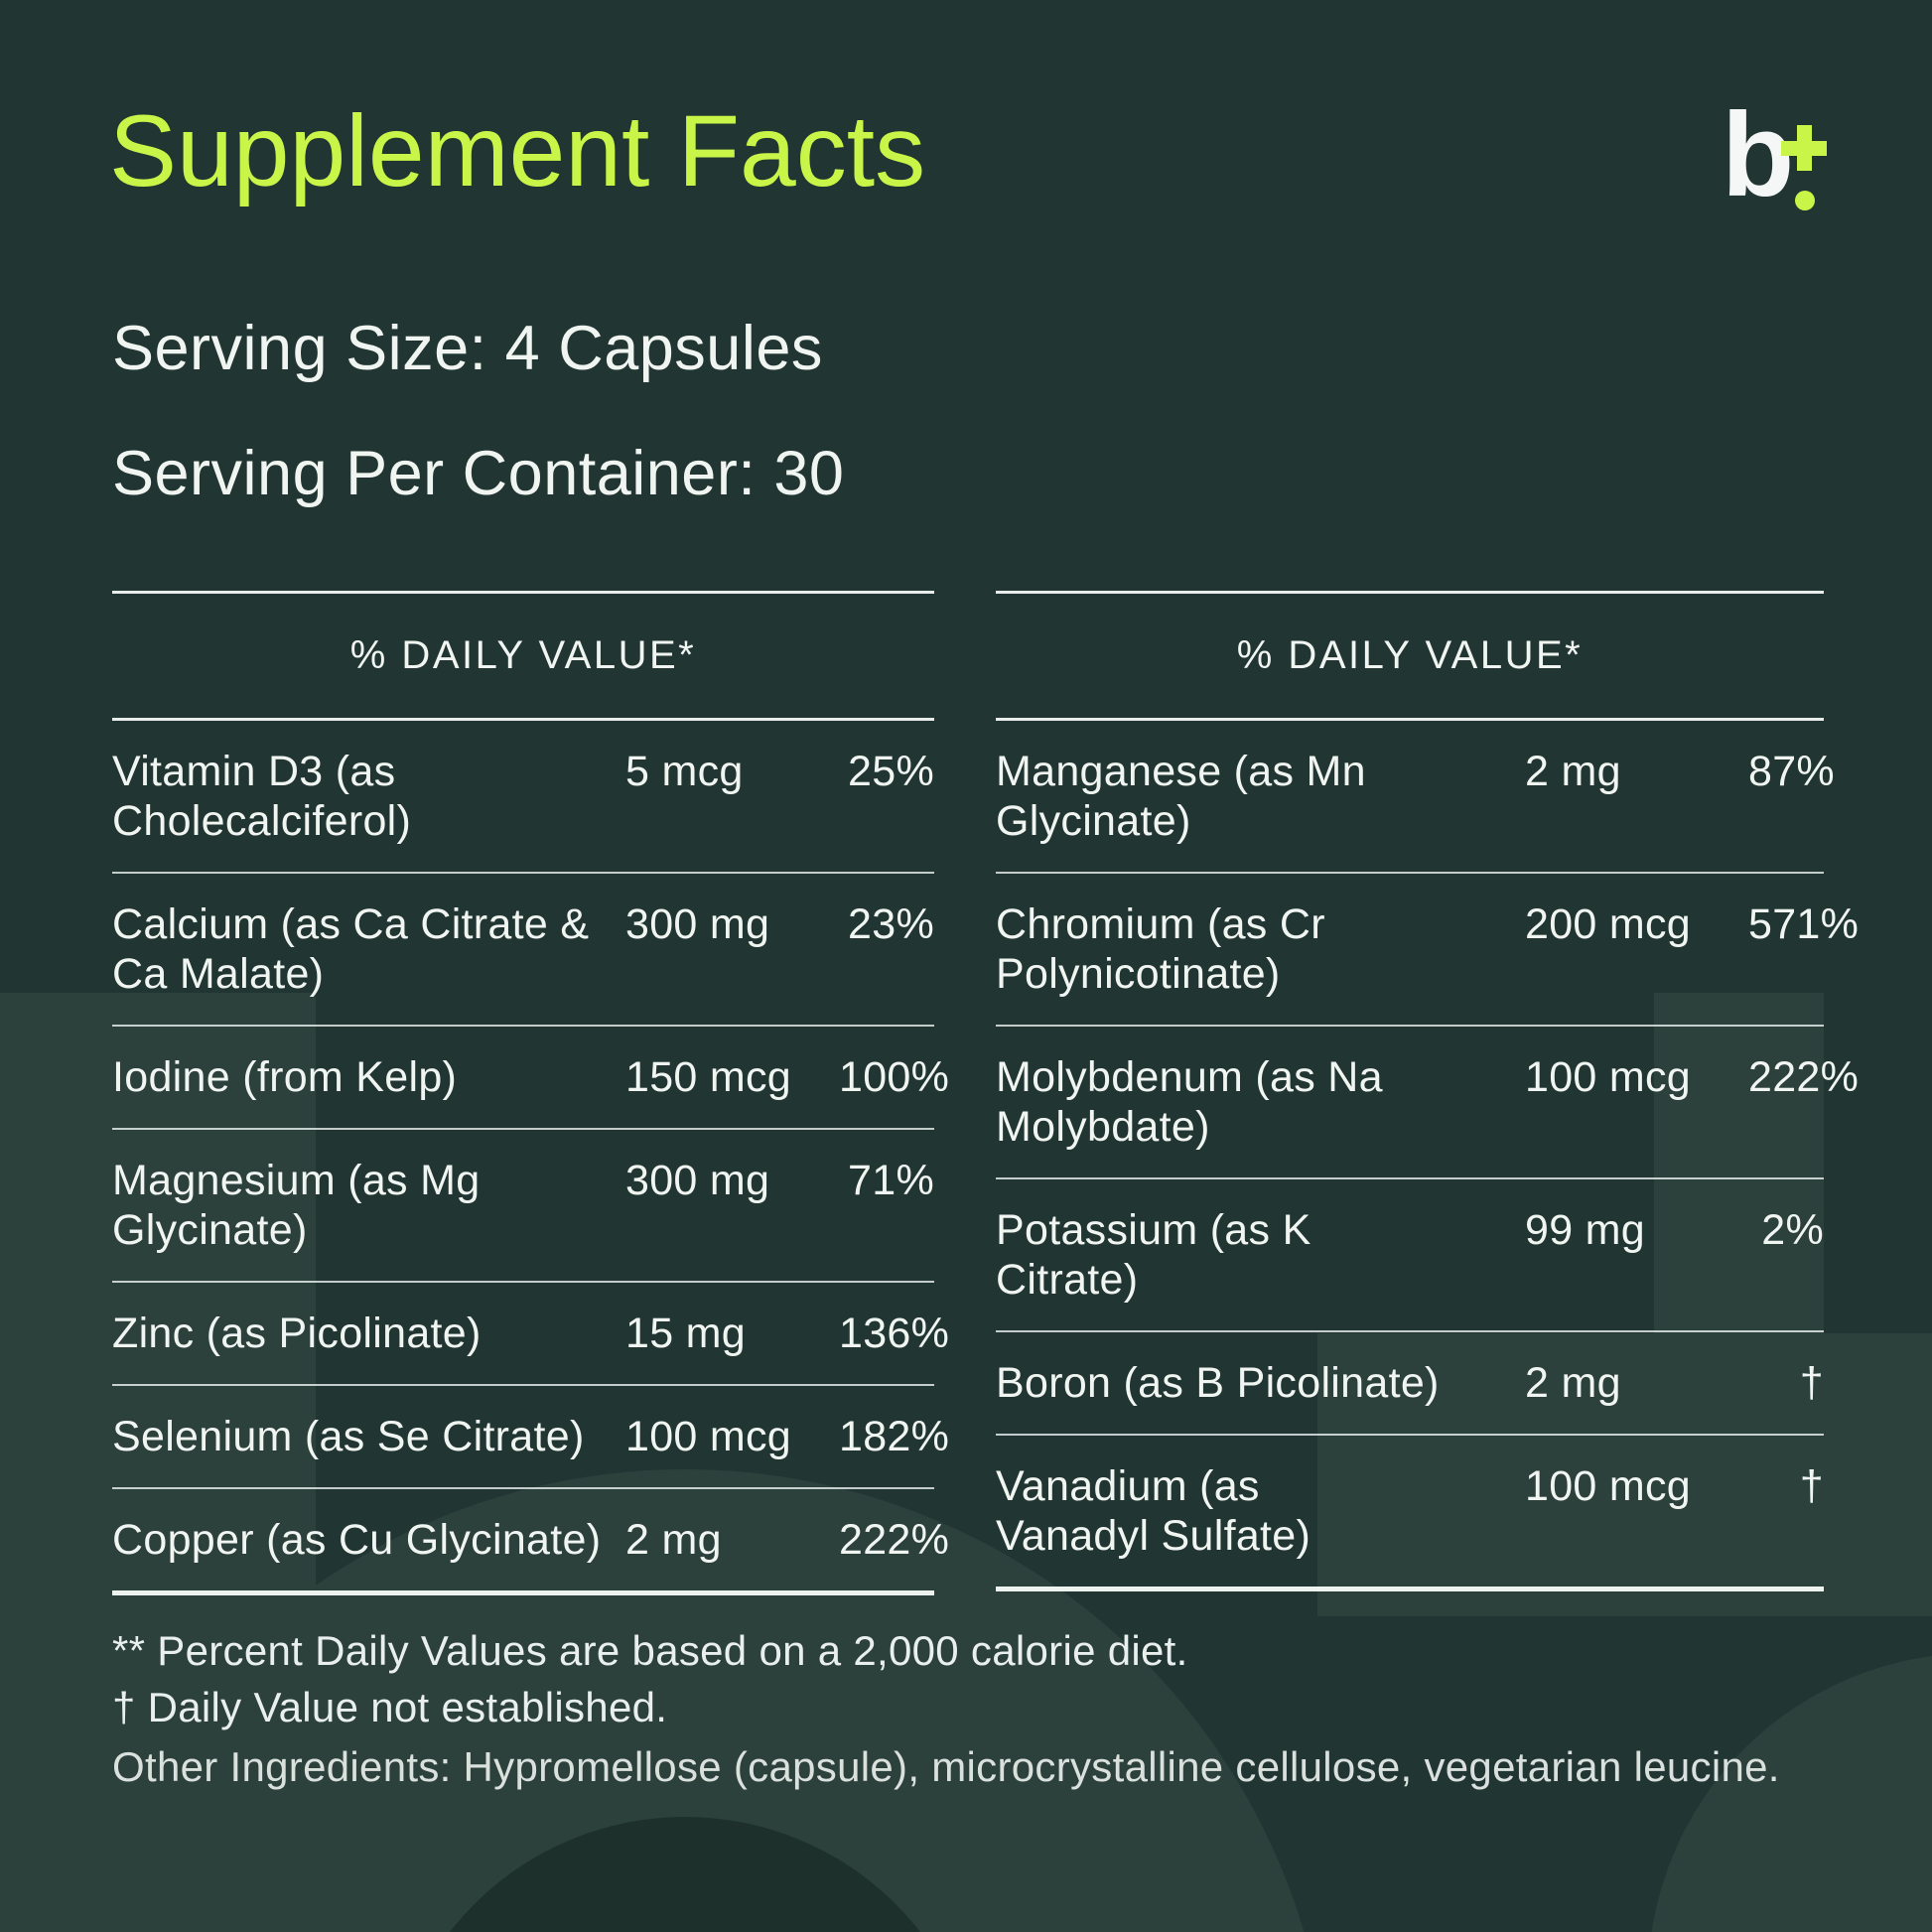 This screenshot has width=1932, height=1932. What do you see at coordinates (891, 924) in the screenshot?
I see `daily-value-percent: 23%` at bounding box center [891, 924].